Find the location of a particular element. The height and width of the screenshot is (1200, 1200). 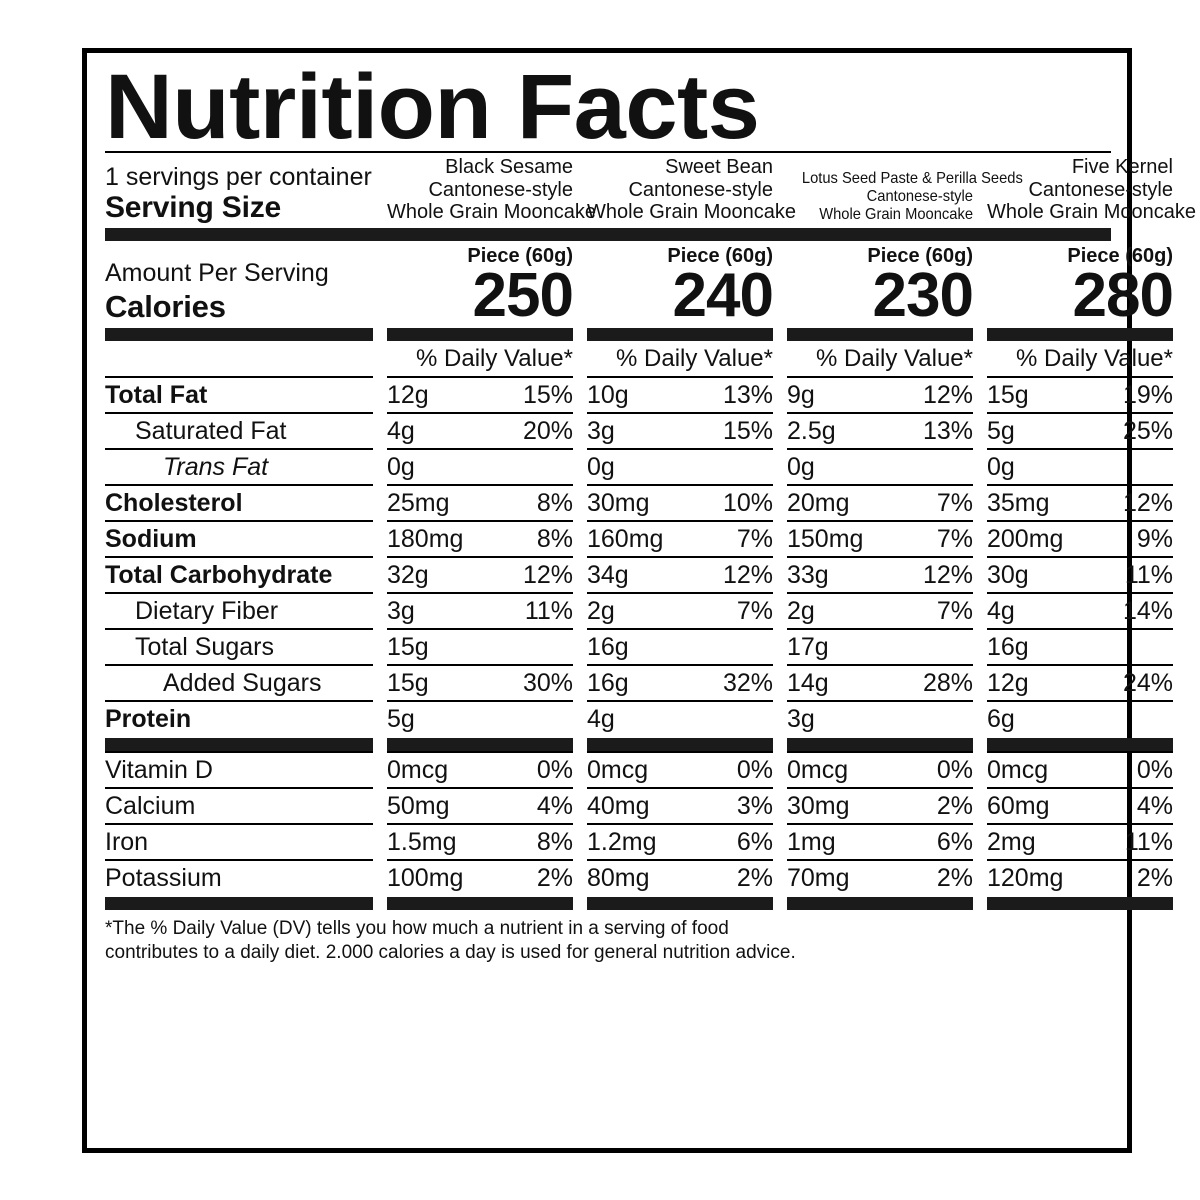

variant-flavor: Five Kernel is located at coordinates (1122, 167).